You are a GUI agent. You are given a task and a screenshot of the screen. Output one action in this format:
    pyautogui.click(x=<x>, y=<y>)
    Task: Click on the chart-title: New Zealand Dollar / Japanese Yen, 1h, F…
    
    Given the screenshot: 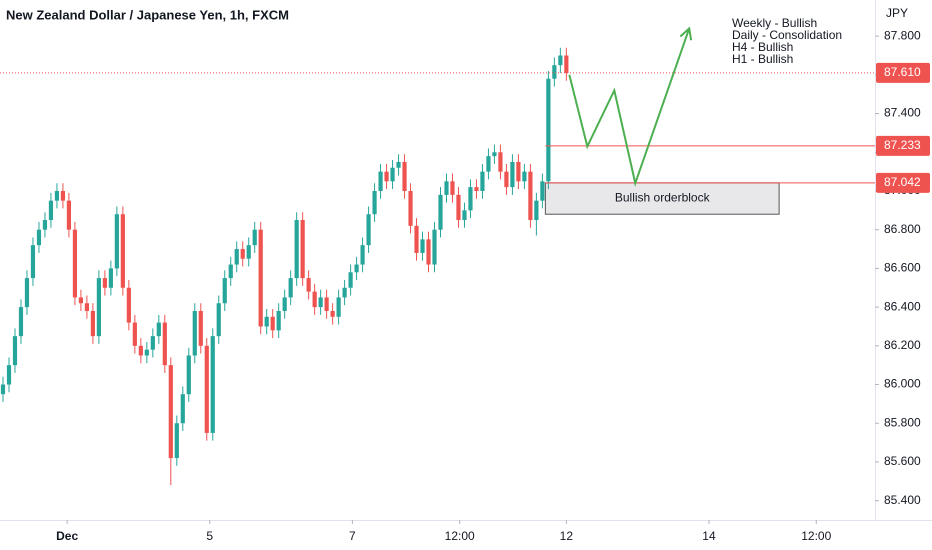 What is the action you would take?
    pyautogui.click(x=147, y=14)
    